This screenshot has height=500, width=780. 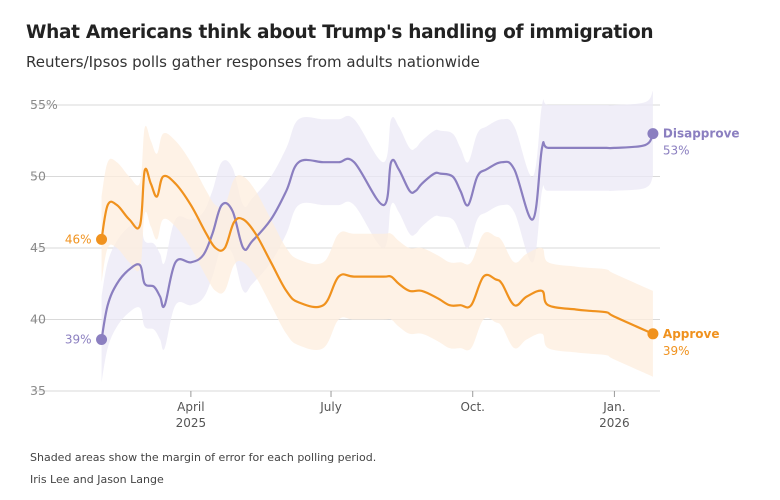 What do you see at coordinates (691, 334) in the screenshot?
I see `approve-name-label: Approve` at bounding box center [691, 334].